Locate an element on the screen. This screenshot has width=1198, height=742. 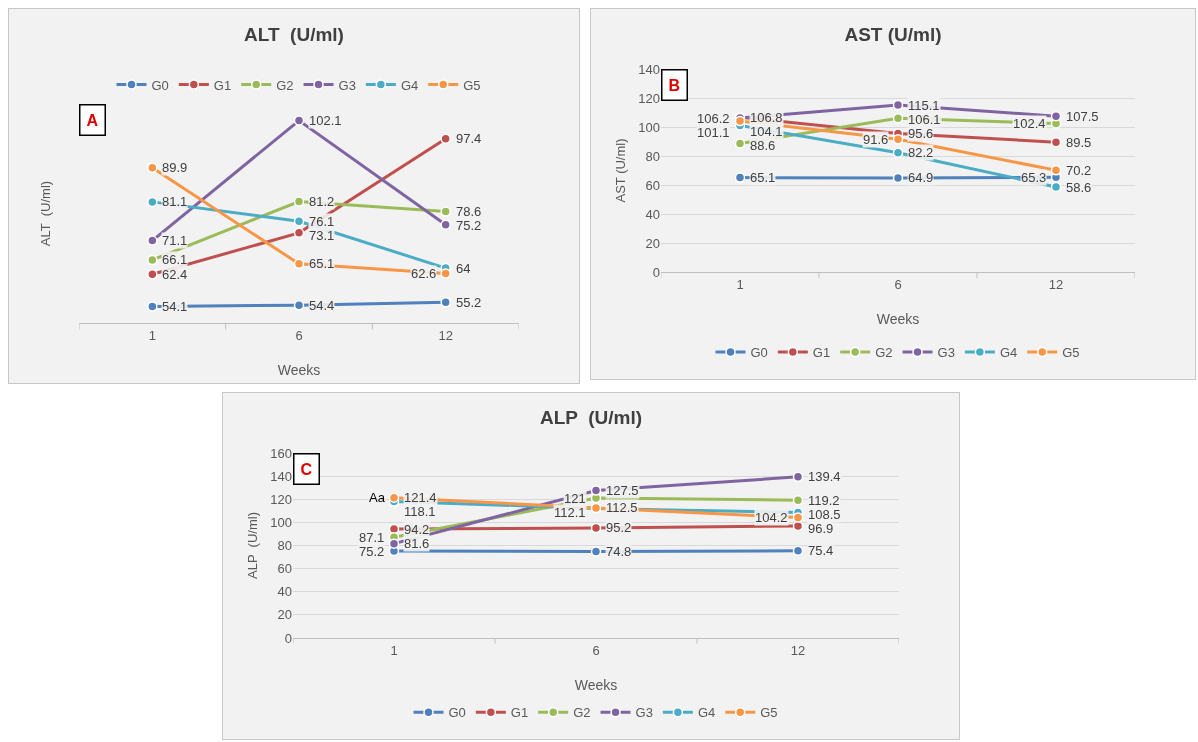
data-label: 108.5 is located at coordinates (824, 514).